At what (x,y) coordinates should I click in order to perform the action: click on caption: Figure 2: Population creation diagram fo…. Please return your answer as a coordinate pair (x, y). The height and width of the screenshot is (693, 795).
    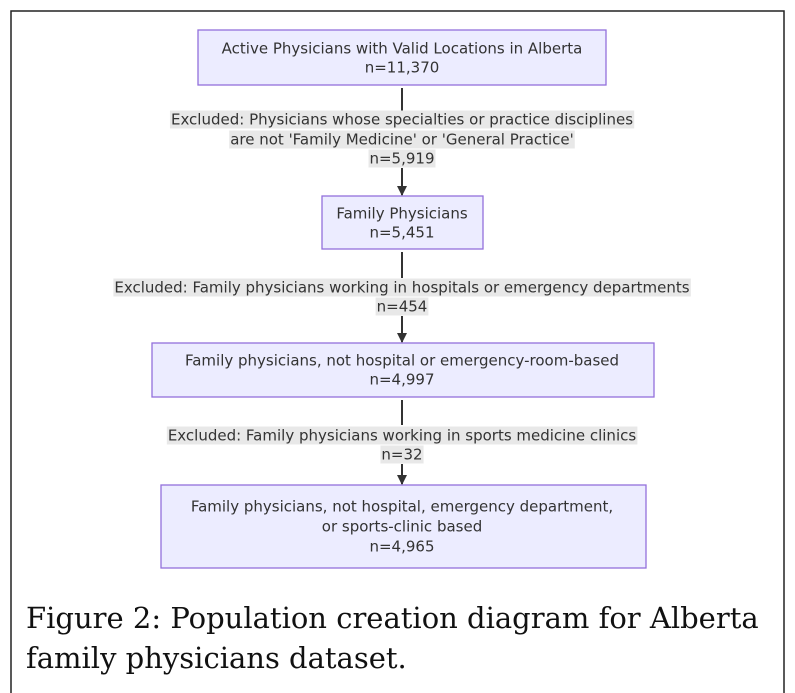
    Looking at the image, I should click on (392, 618).